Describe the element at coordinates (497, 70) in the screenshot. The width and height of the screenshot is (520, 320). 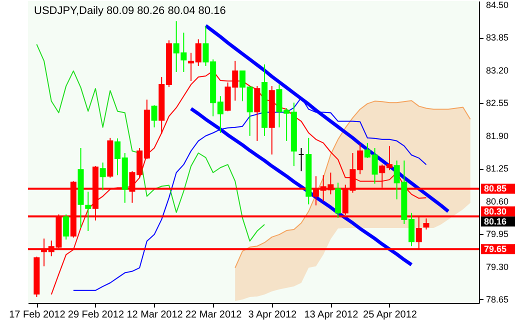
I see `y-tick-label: 83.20` at that location.